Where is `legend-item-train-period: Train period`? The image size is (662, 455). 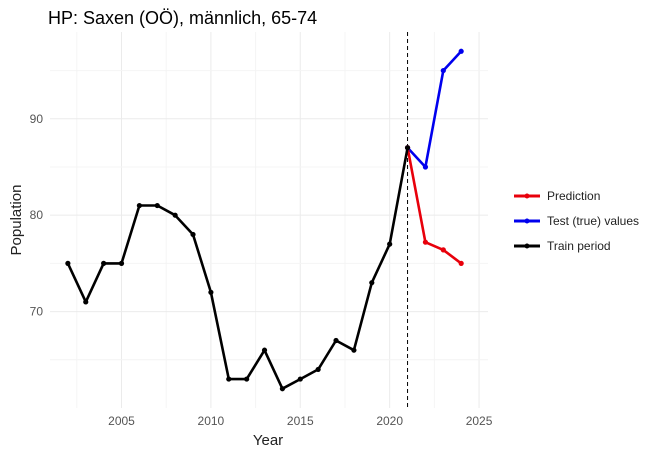
legend-item-train-period: Train period is located at coordinates (562, 246).